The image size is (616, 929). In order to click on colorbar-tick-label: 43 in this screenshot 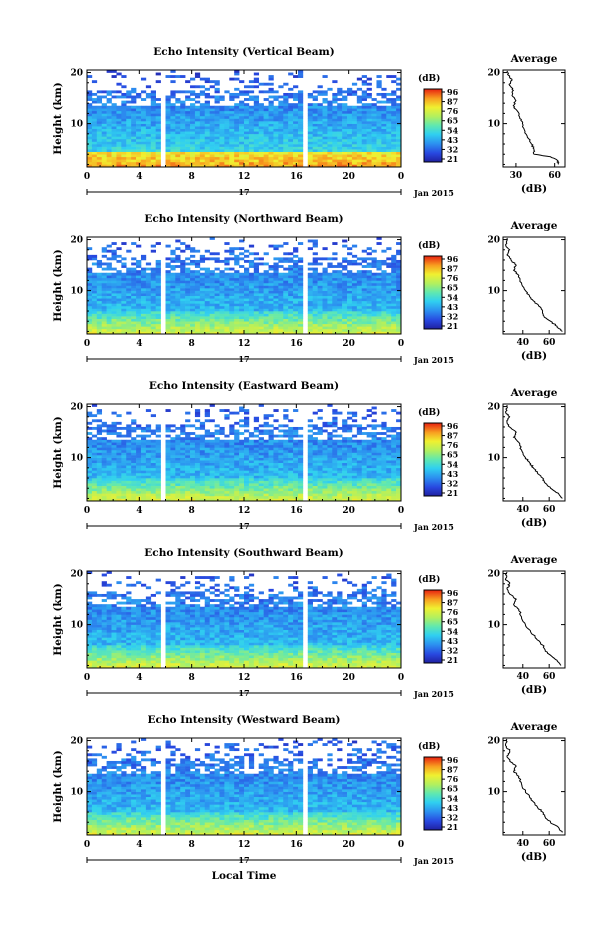, I will do `click(453, 307)`.